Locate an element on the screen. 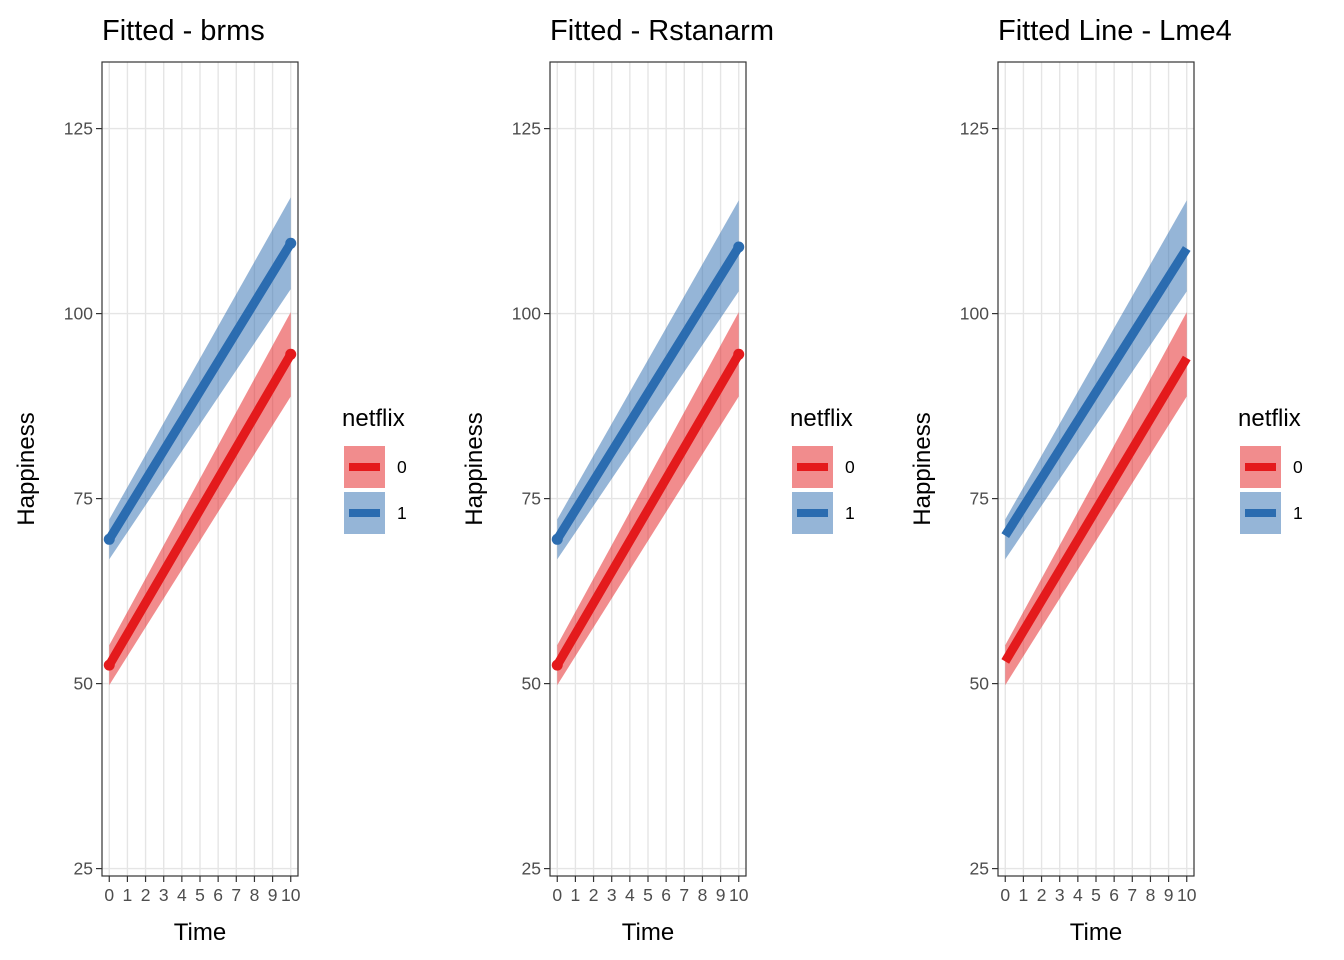 The width and height of the screenshot is (1344, 960). chart-title: Fitted Line - Lme4 is located at coordinates (1115, 31).